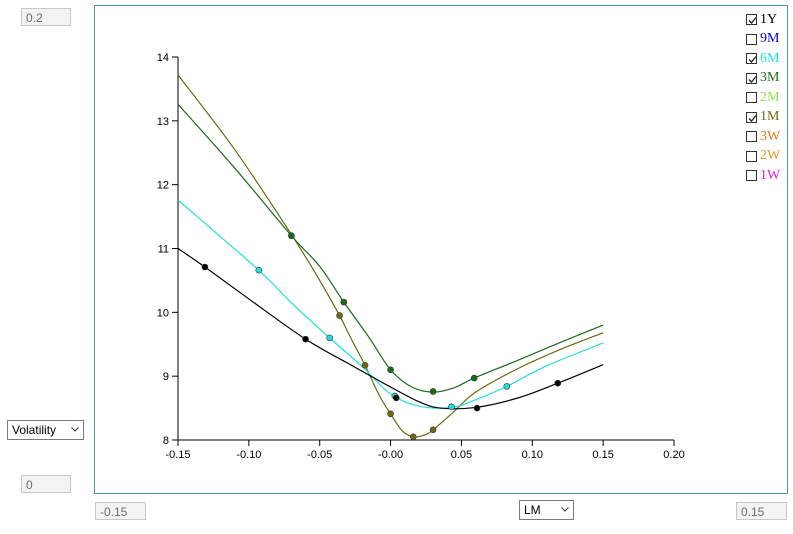 The width and height of the screenshot is (793, 534). What do you see at coordinates (770, 58) in the screenshot?
I see `legend-label: 6M` at bounding box center [770, 58].